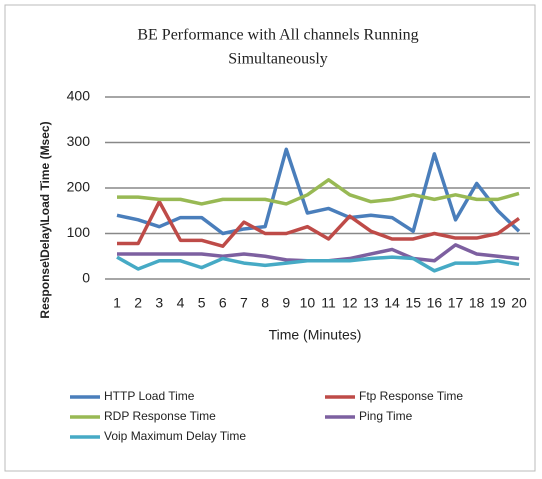 This screenshot has height=479, width=542. What do you see at coordinates (175, 436) in the screenshot?
I see `legend-label: Voip Maximum Delay Time` at bounding box center [175, 436].